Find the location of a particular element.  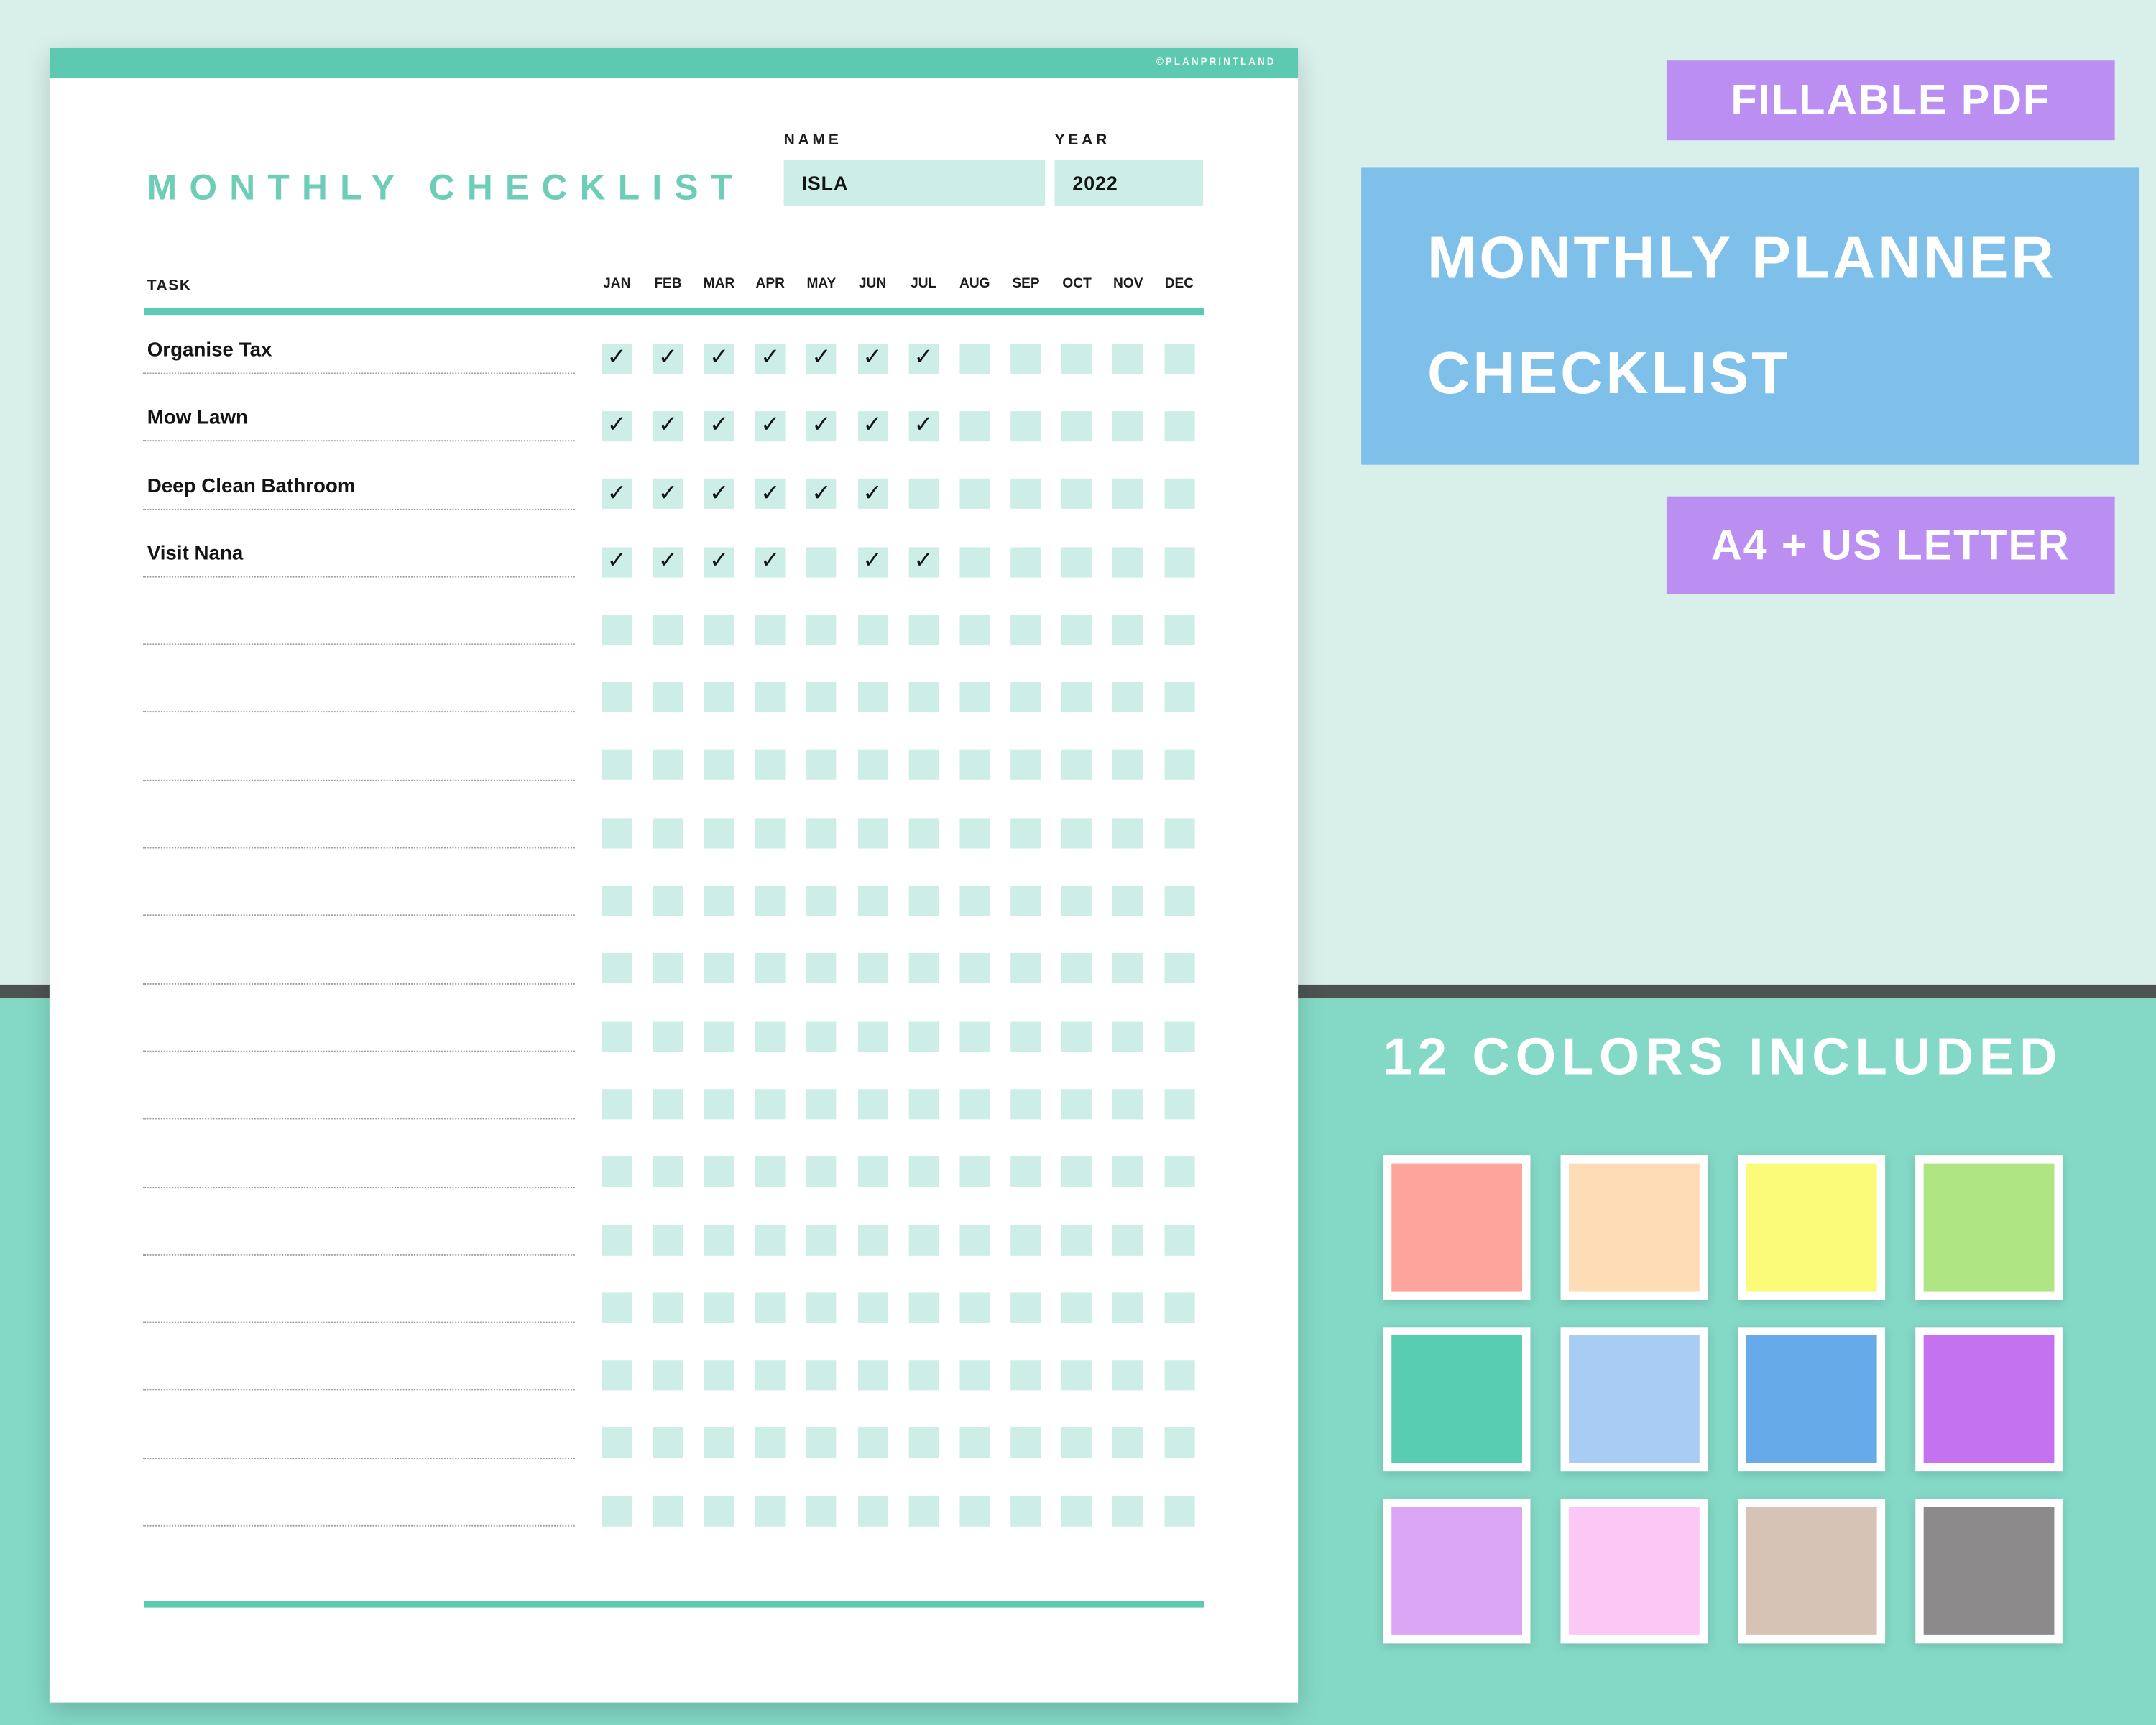

task-name-line: Deep Clean Bathroom is located at coordinates (358, 488).